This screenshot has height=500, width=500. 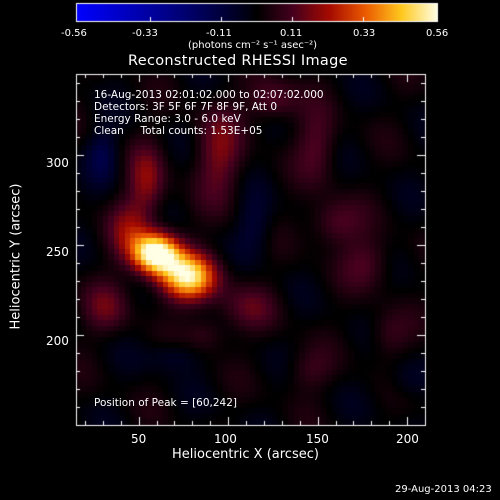 What do you see at coordinates (291, 33) in the screenshot?
I see `colorbar-tick-label: 0.11` at bounding box center [291, 33].